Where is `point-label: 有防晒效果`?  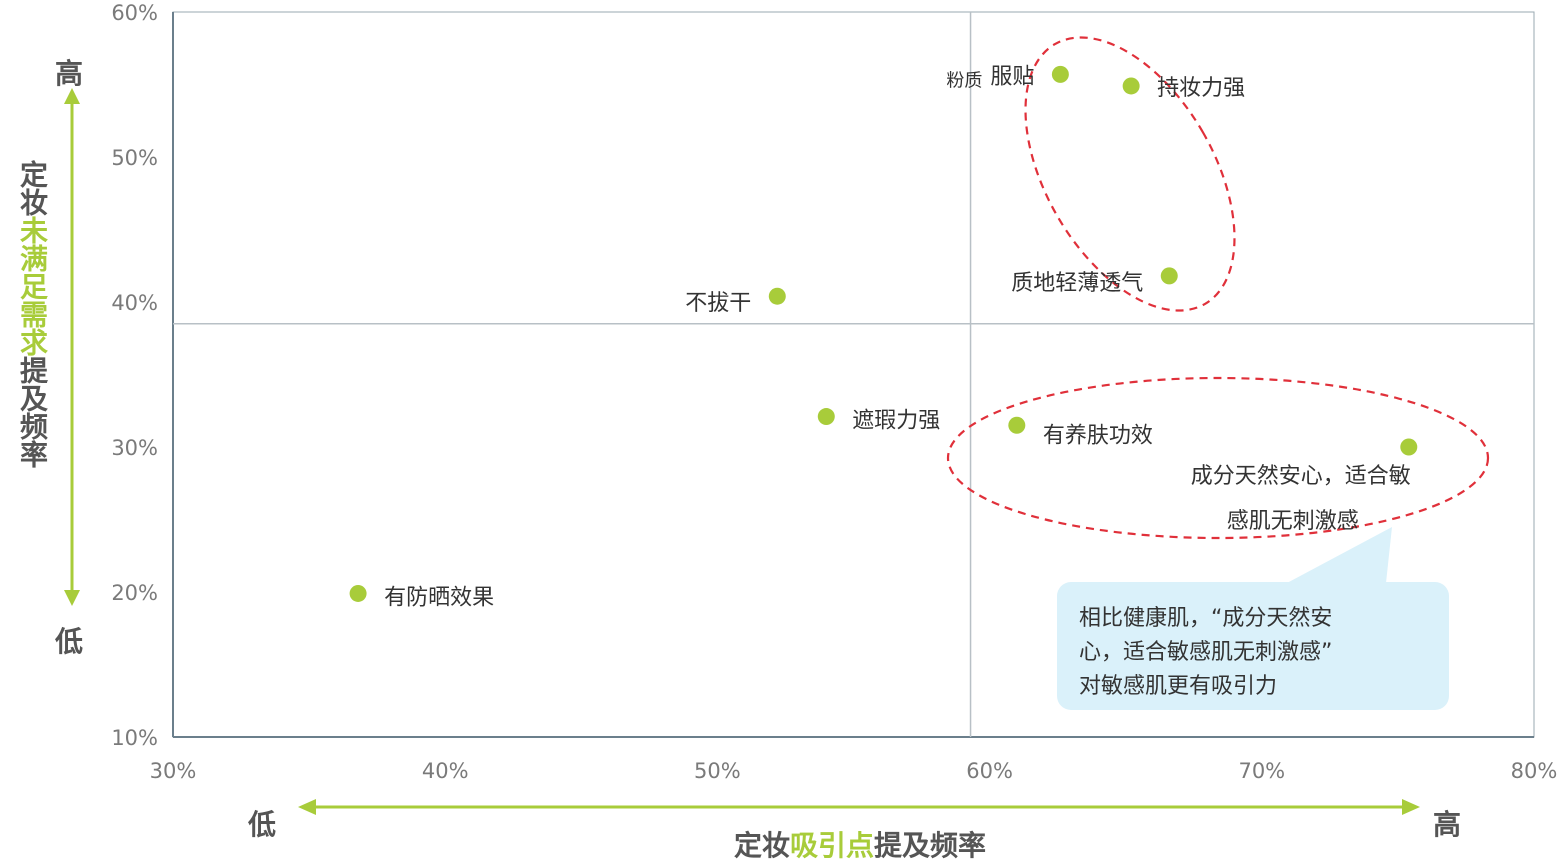 point-label: 有防晒效果 is located at coordinates (439, 597).